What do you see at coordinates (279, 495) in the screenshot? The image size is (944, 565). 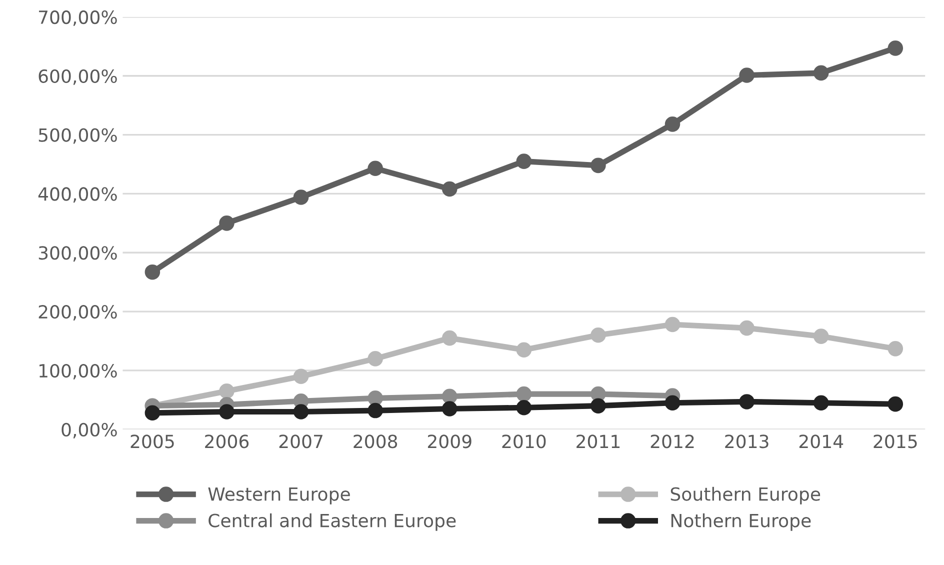 I see `legend-label: Western Europe` at bounding box center [279, 495].